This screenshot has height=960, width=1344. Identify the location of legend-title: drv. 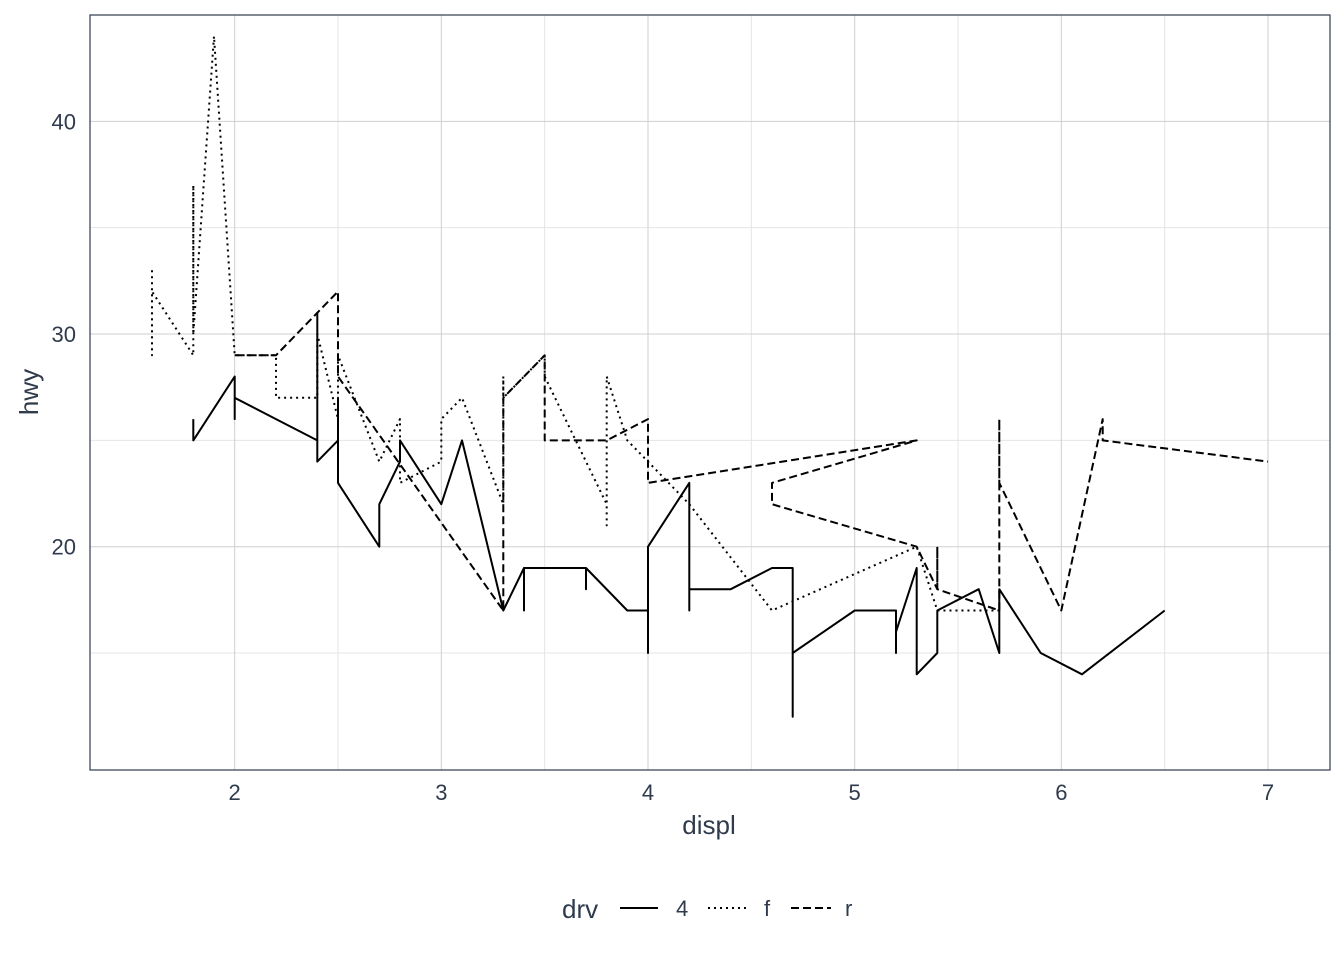
(580, 909).